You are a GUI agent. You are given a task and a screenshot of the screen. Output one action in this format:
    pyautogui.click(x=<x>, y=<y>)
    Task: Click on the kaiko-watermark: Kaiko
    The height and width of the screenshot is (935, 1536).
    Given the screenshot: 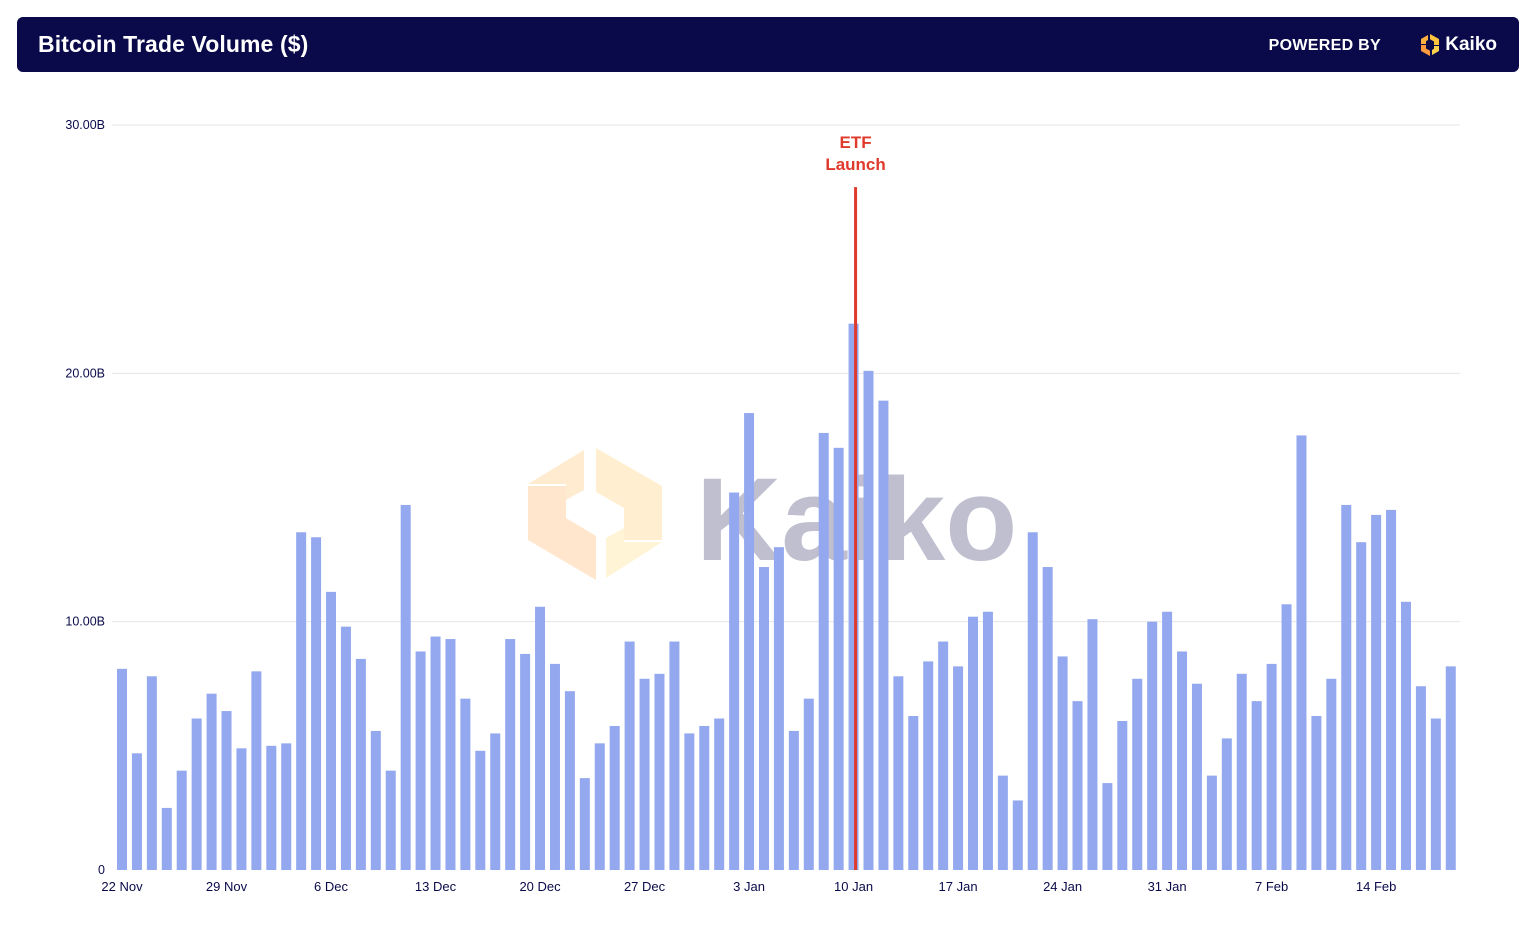 What is the action you would take?
    pyautogui.click(x=772, y=517)
    